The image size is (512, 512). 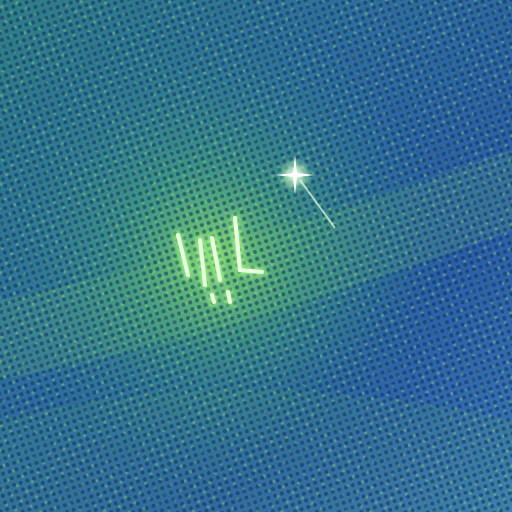 What do you see at coordinates (305, 192) in the screenshot?
I see `sparkle` at bounding box center [305, 192].